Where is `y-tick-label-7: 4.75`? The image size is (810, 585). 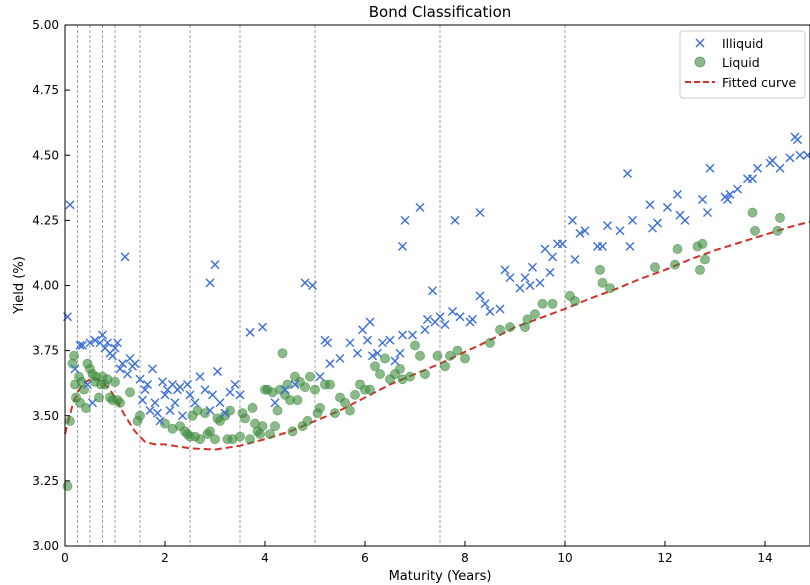
y-tick-label-7: 4.75 is located at coordinates (45, 90).